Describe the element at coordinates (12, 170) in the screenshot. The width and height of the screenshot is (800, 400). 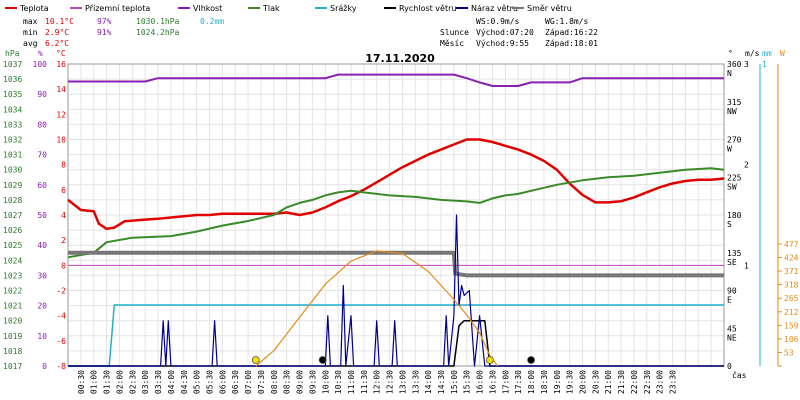
I see `tick-hpa: 1030` at that location.